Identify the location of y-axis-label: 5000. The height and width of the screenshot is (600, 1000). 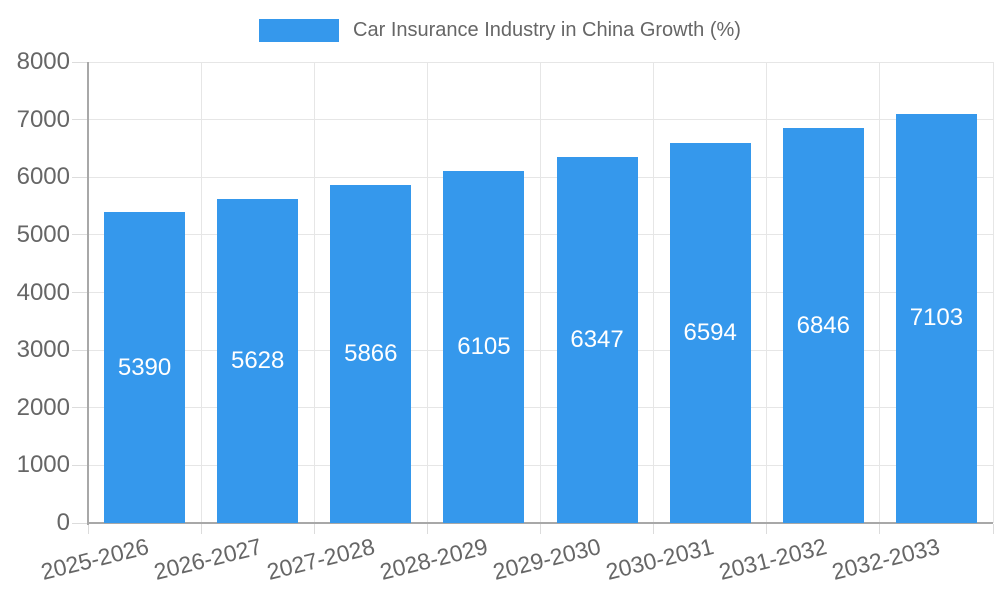
(43, 234).